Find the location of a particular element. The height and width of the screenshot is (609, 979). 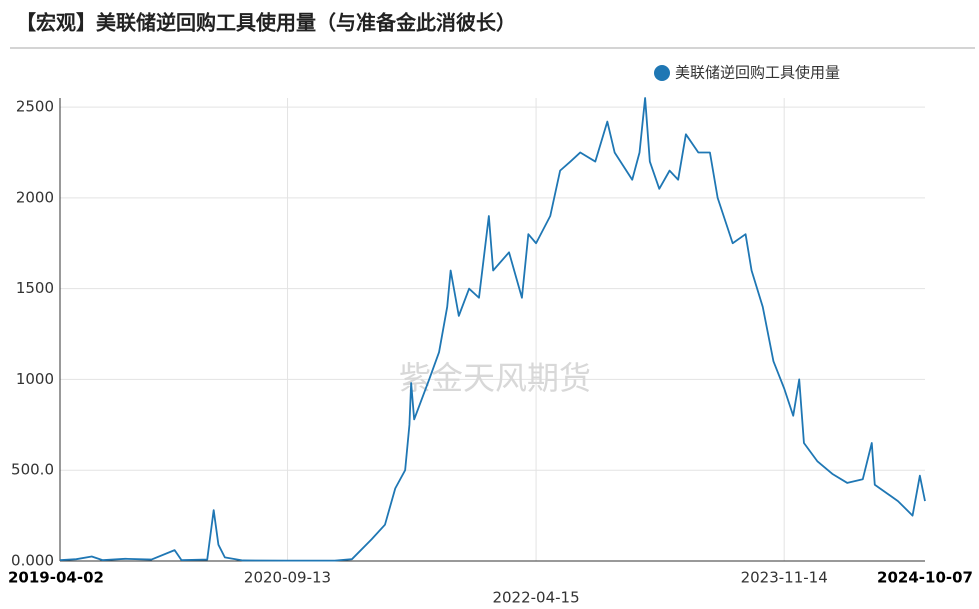

y-tick-label: 500.0 is located at coordinates (32, 470).